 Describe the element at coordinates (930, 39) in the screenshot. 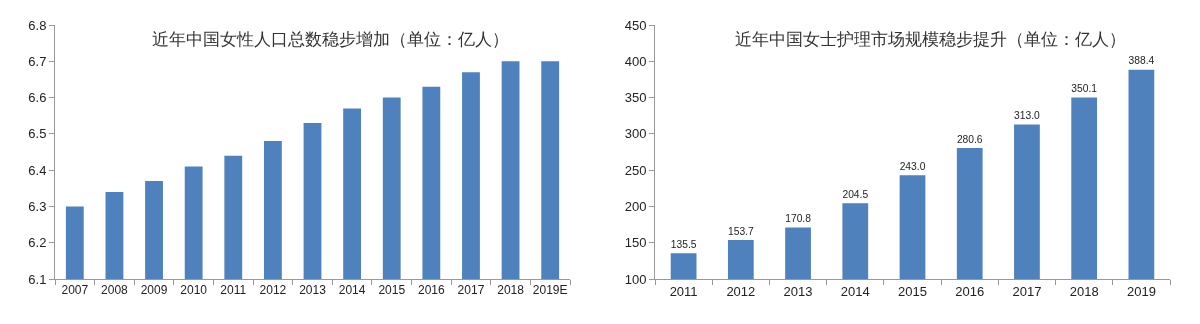

I see `chart-title: 近年中国女士护理市场规模稳步提升（单位：亿人）` at that location.